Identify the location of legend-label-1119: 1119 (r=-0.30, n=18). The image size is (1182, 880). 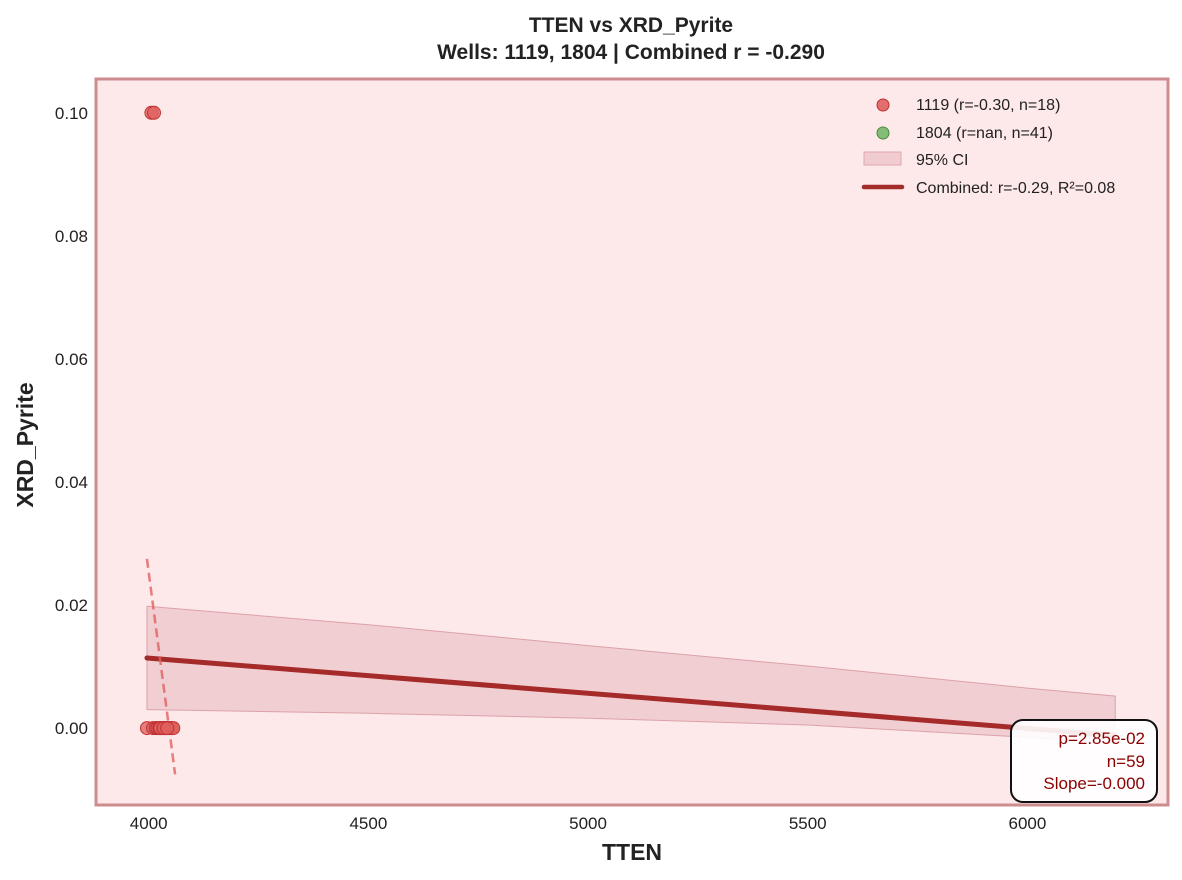
(988, 105).